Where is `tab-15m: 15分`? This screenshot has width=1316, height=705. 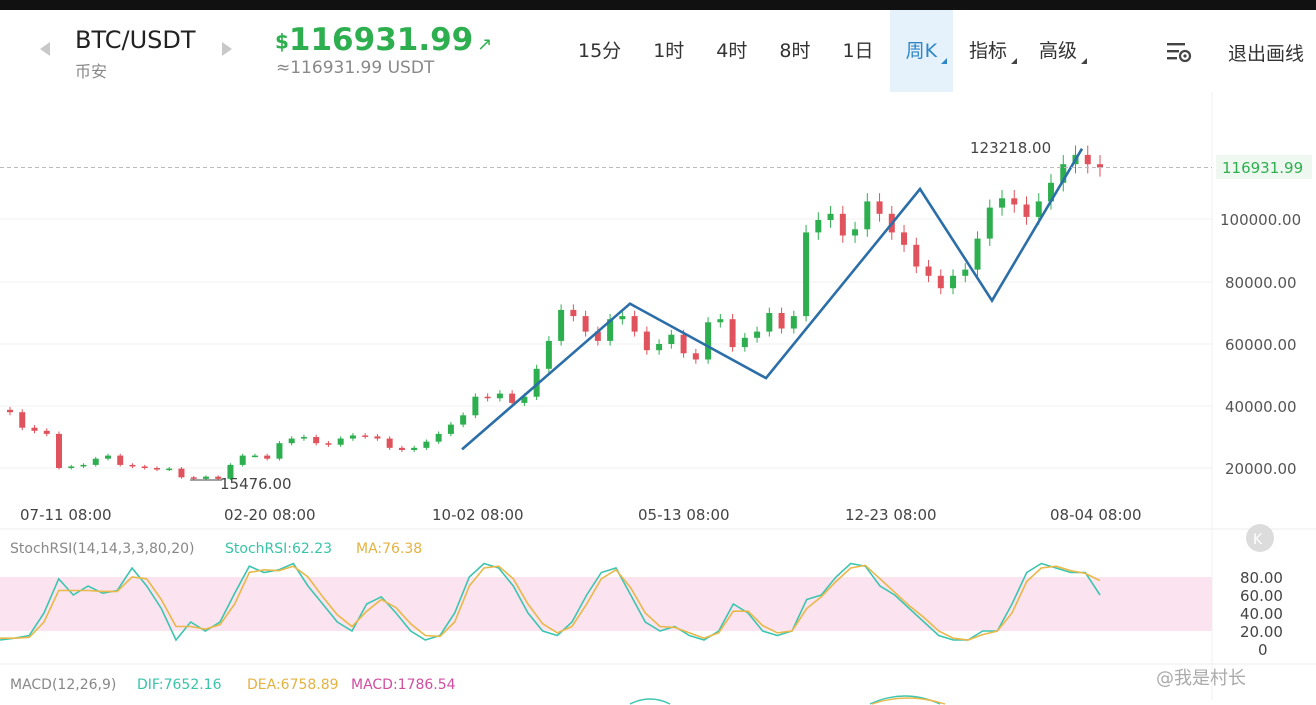
tab-15m: 15分 is located at coordinates (599, 51).